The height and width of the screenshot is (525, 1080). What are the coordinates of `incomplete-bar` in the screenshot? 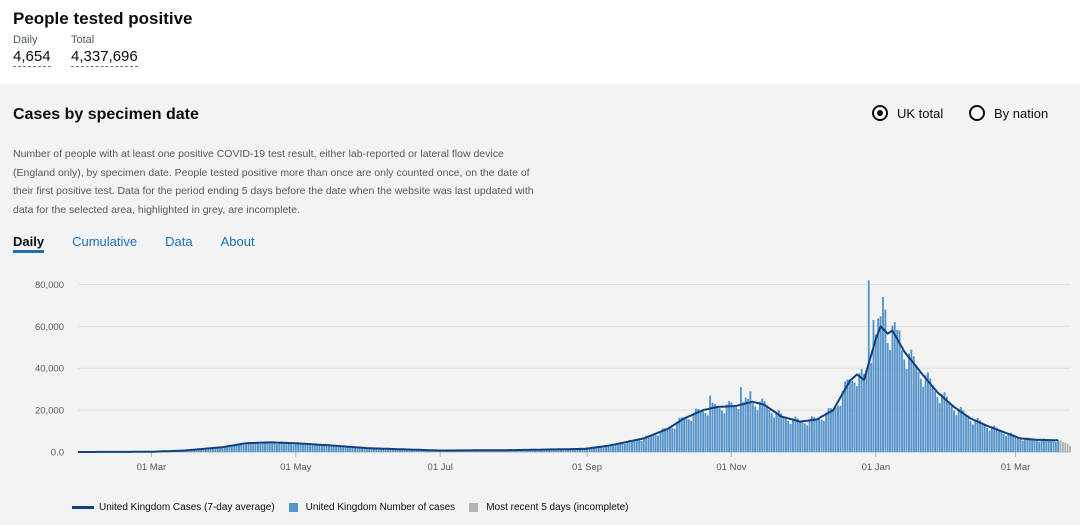 It's located at (1070, 449).